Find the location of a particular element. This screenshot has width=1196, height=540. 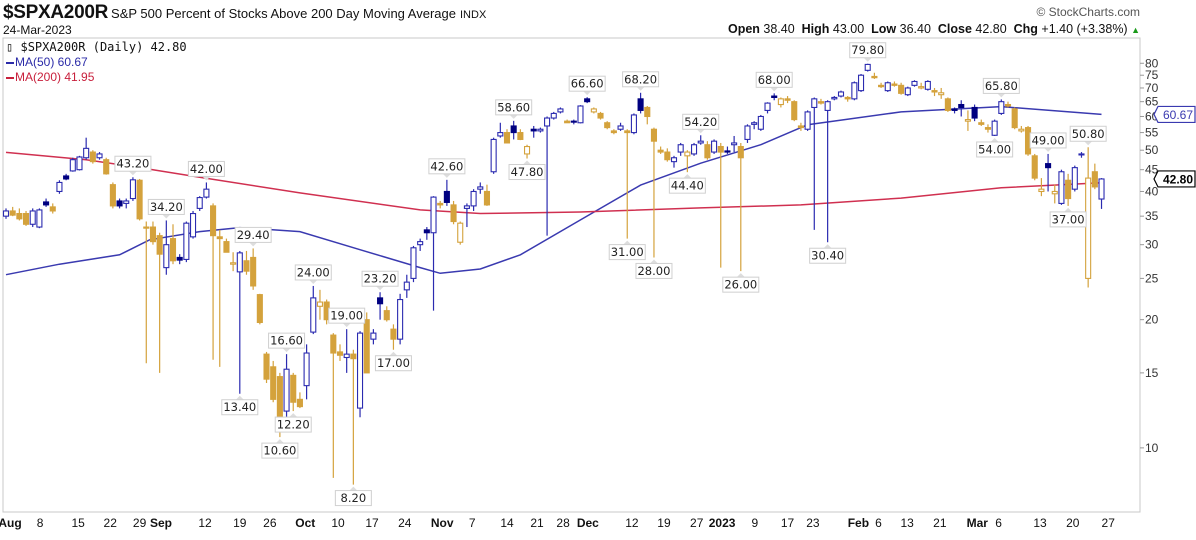

ma200-swatch is located at coordinates (10, 77).